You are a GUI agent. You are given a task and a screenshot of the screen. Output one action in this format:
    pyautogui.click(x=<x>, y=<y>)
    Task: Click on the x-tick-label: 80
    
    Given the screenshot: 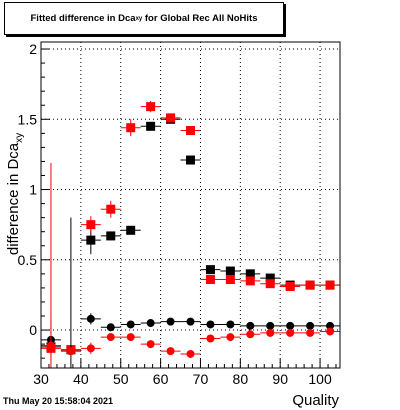 What is the action you would take?
    pyautogui.click(x=241, y=379)
    